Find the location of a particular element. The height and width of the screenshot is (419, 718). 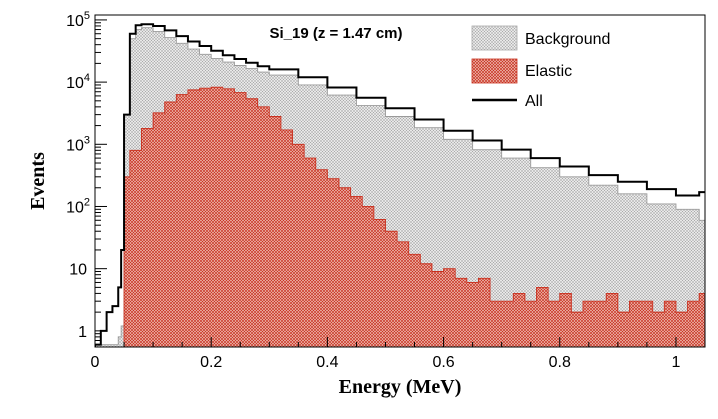

x-tick-label: 0.6 is located at coordinates (443, 362).